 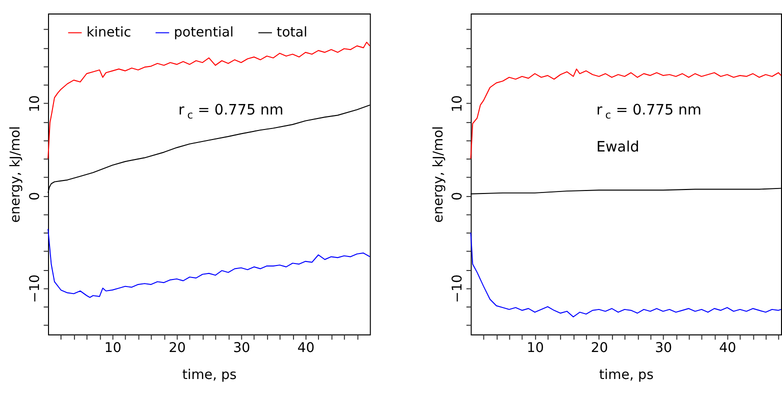 I want to click on legend-label: kinetic, so click(x=109, y=33).